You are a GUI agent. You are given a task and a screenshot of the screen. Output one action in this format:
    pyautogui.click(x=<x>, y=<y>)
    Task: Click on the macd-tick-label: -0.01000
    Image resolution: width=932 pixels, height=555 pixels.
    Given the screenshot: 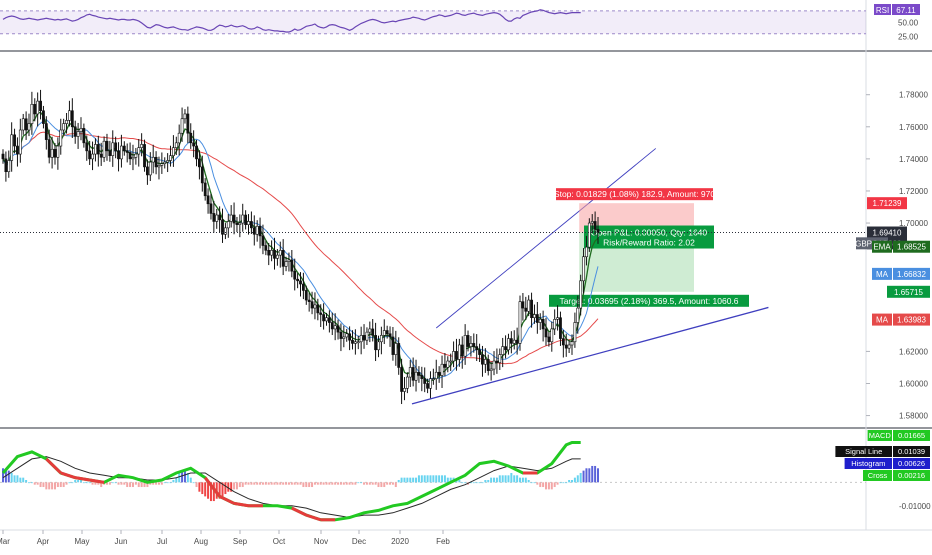 What is the action you would take?
    pyautogui.click(x=915, y=506)
    